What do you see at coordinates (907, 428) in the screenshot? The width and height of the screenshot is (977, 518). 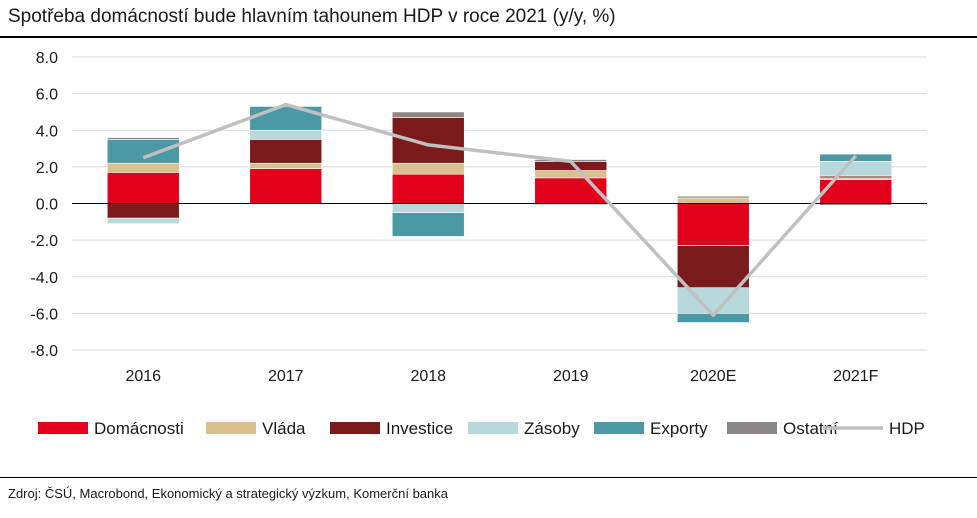 I see `legend-label: HDP` at bounding box center [907, 428].